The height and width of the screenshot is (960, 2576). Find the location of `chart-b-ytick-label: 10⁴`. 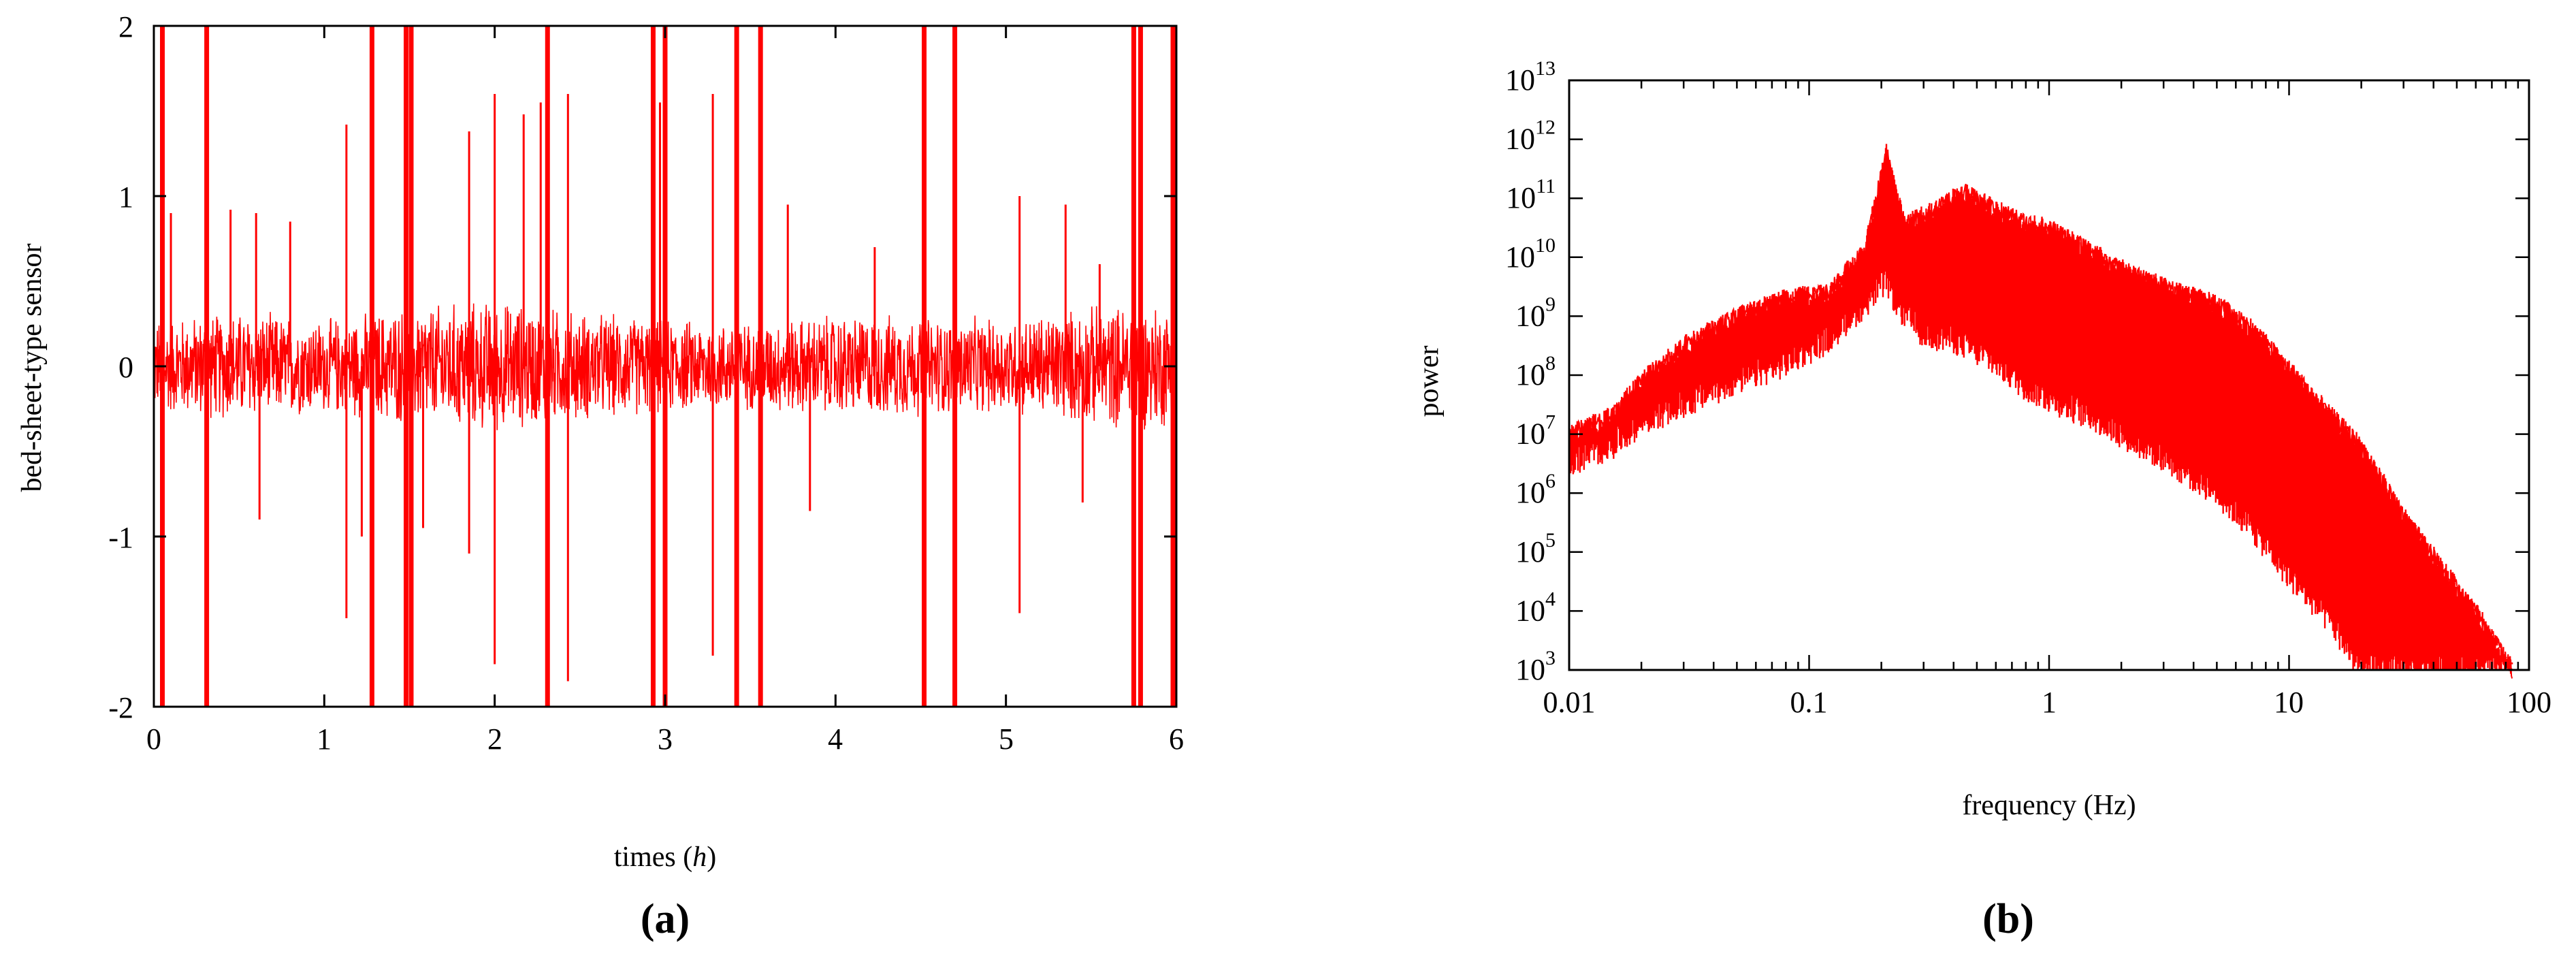

chart-b-ytick-label: 10⁴ is located at coordinates (1535, 607).